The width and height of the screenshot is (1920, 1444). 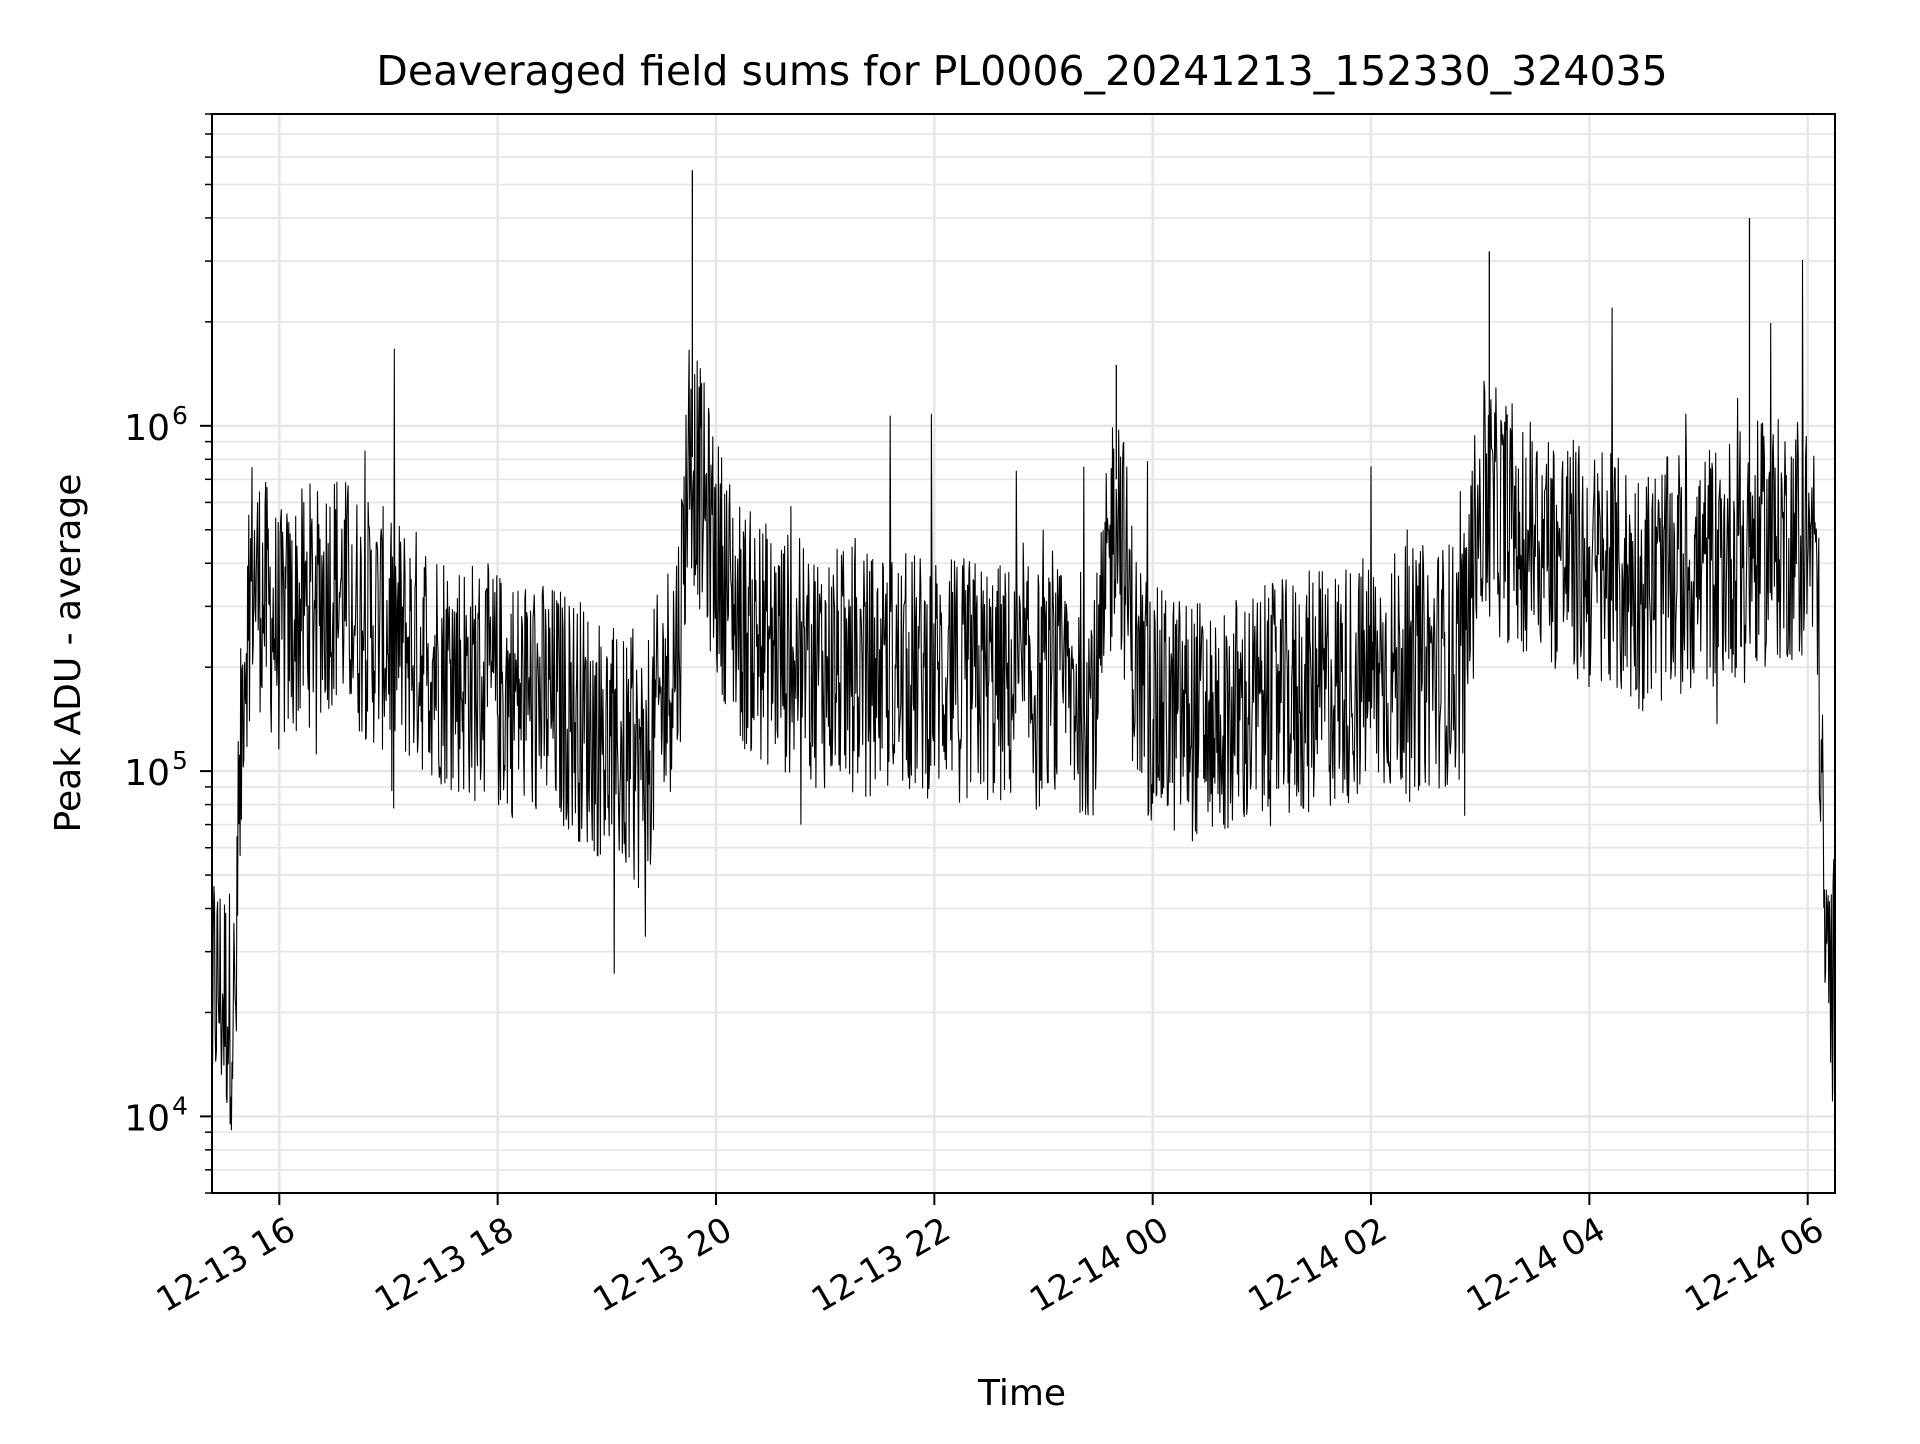 What do you see at coordinates (226, 1265) in the screenshot?
I see `x-tick-label: 12-13 16` at bounding box center [226, 1265].